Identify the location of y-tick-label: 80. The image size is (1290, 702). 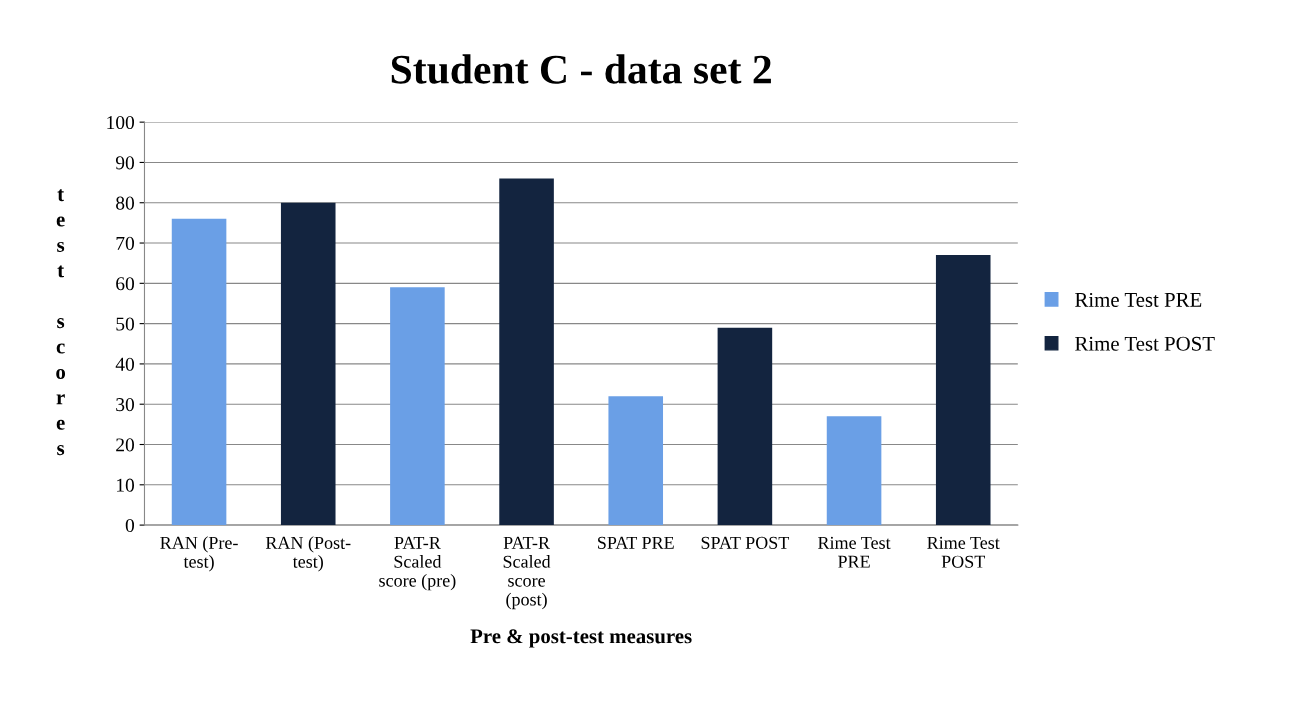
(125, 203).